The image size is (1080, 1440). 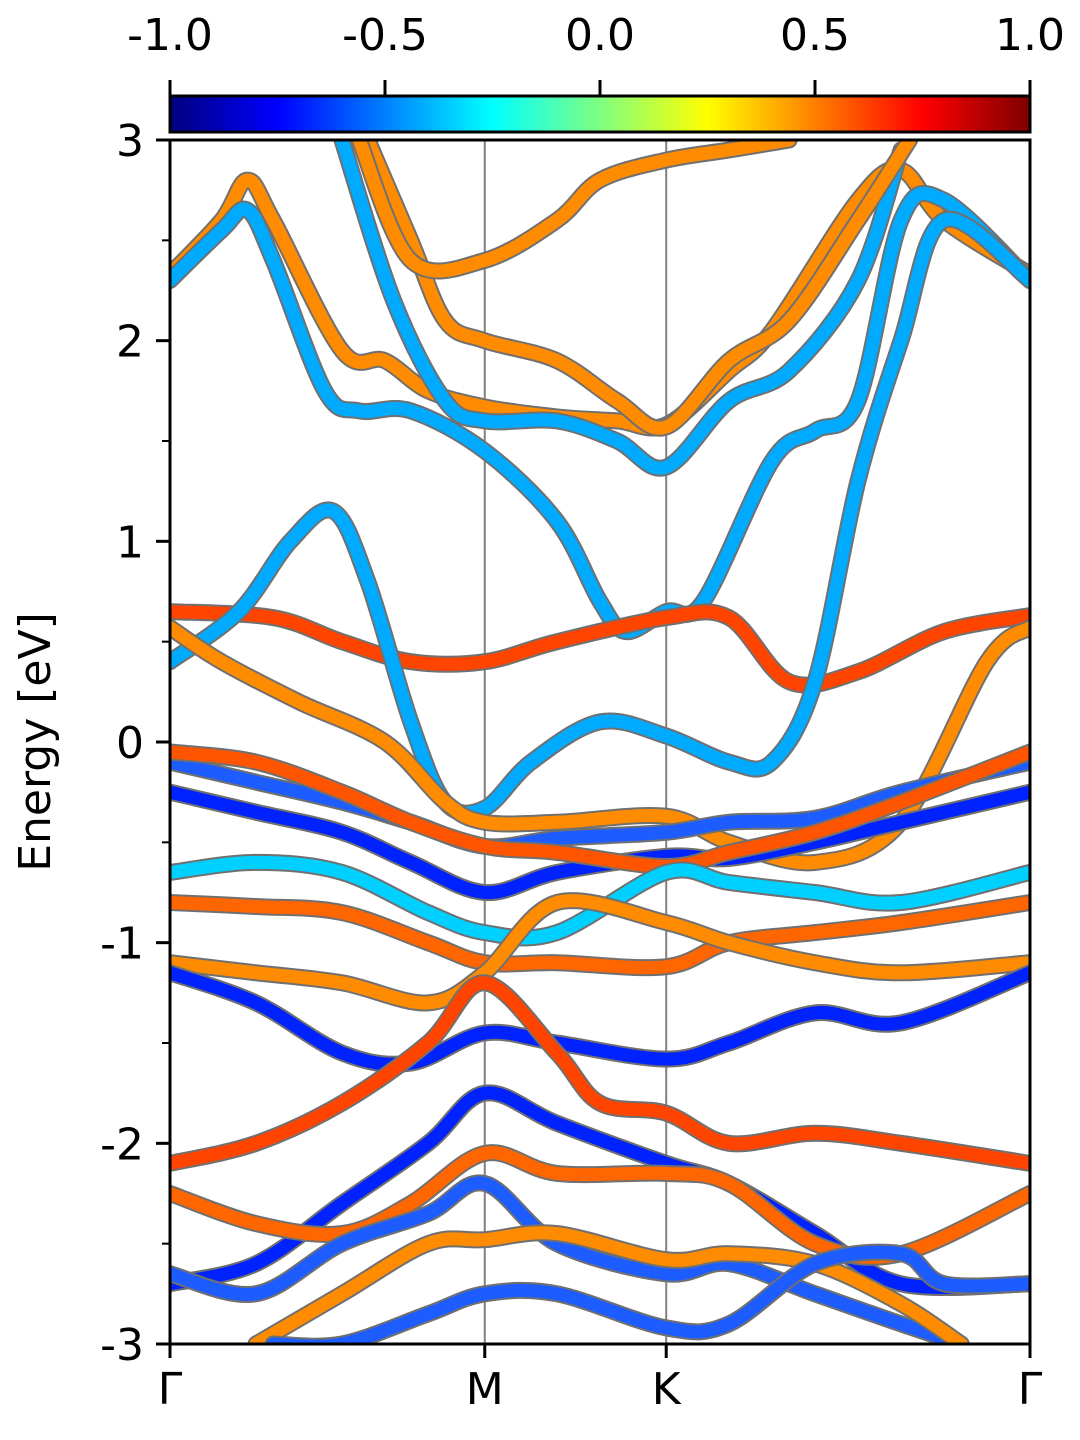 What do you see at coordinates (35, 742) in the screenshot?
I see `y-axis-title: Energy [eV]` at bounding box center [35, 742].